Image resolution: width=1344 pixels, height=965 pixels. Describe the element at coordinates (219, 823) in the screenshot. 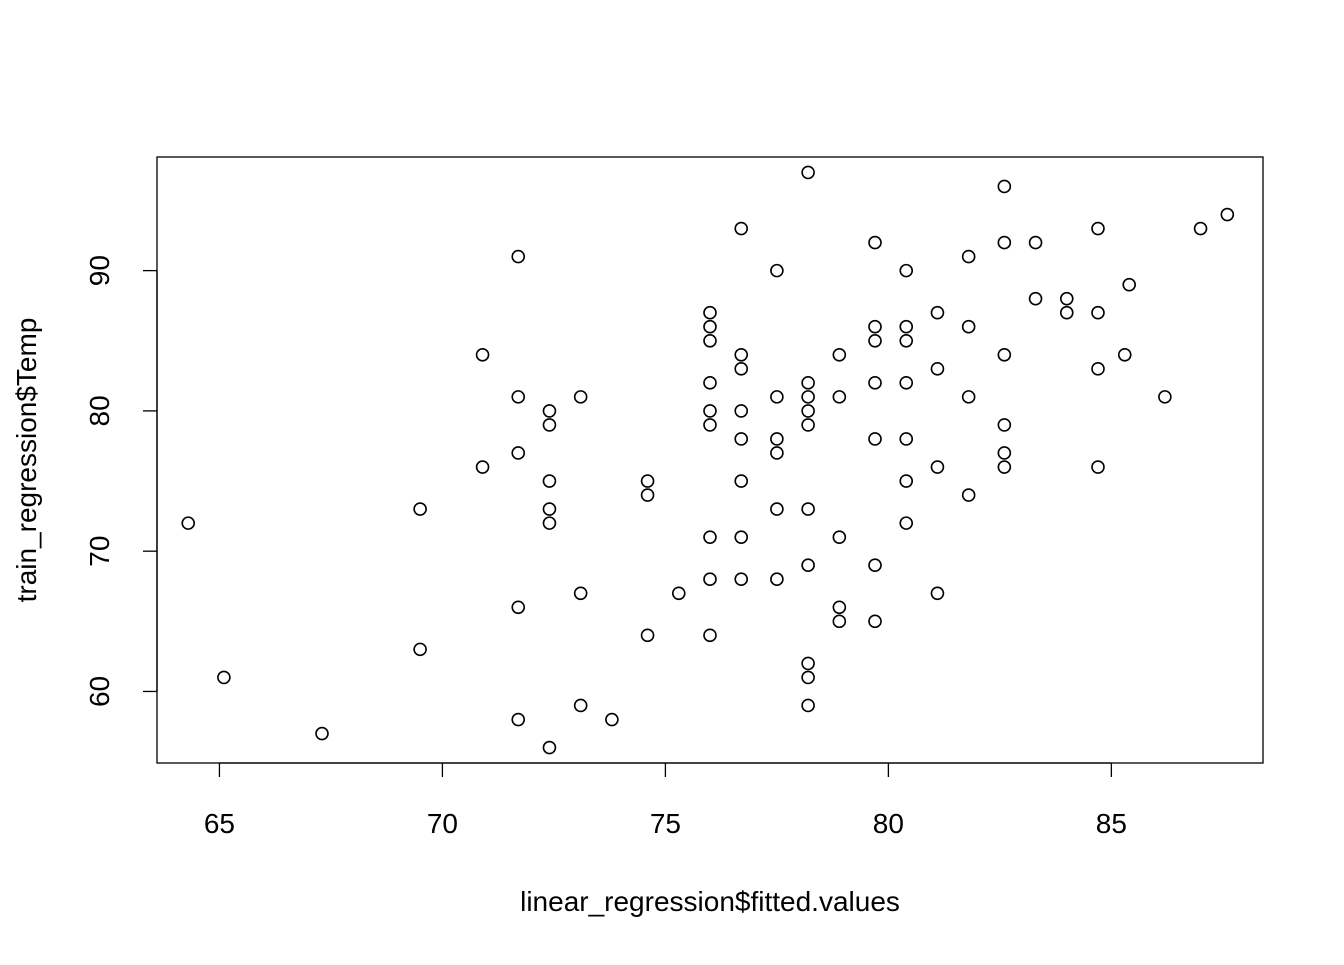

I see `x-tick-label: 65` at that location.